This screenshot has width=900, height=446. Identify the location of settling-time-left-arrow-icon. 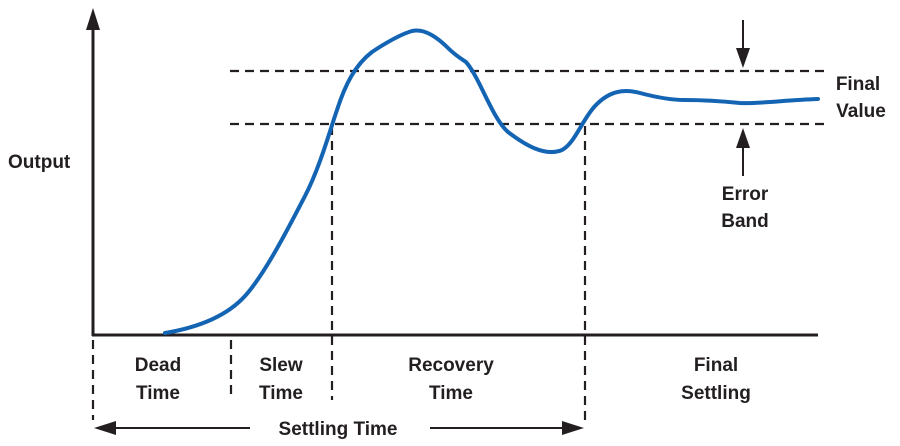
(105, 428).